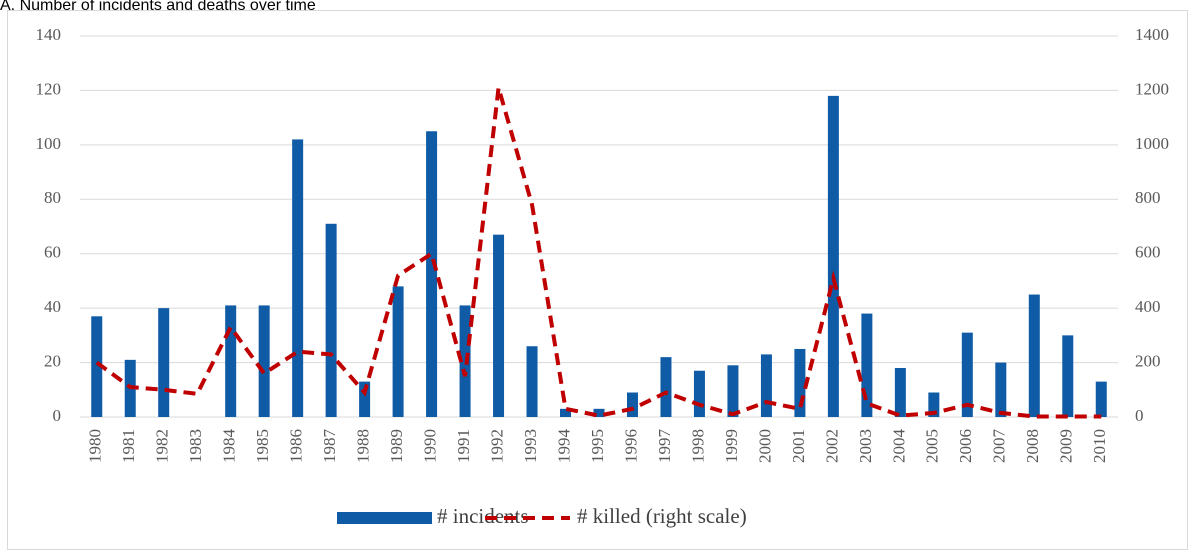 This screenshot has height=551, width=1189. What do you see at coordinates (52, 197) in the screenshot?
I see `y-tick-label: 80` at bounding box center [52, 197].